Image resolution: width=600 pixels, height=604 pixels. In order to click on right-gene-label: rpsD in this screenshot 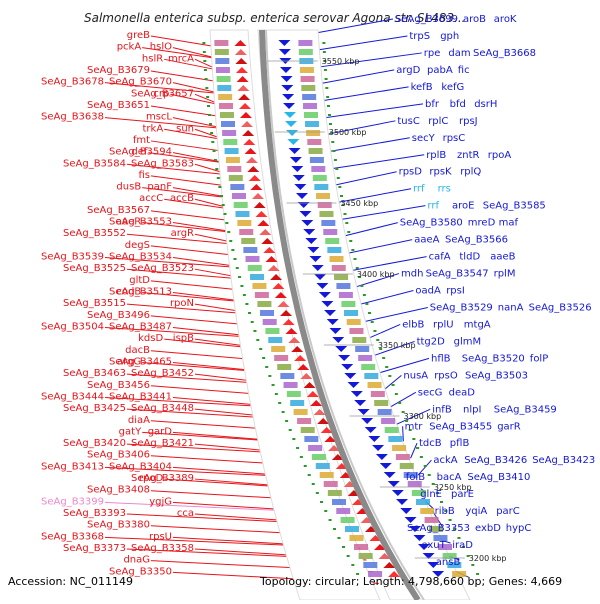, I will do `click(411, 172)`.